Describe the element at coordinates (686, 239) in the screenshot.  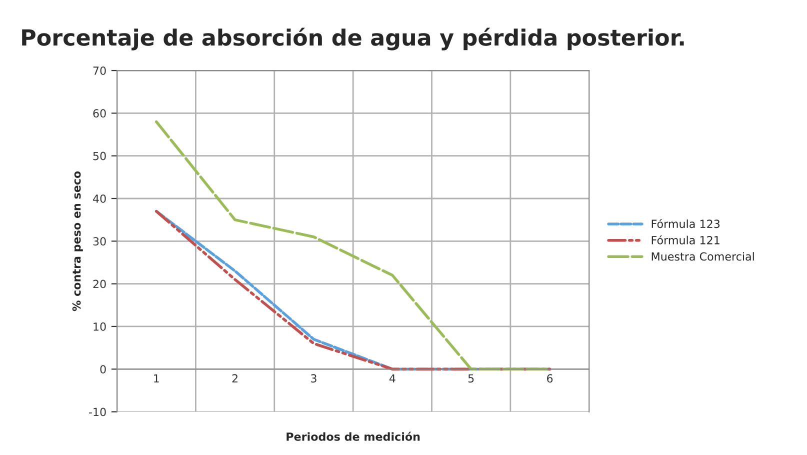
I see `legend-label: Fórmula 121` at that location.